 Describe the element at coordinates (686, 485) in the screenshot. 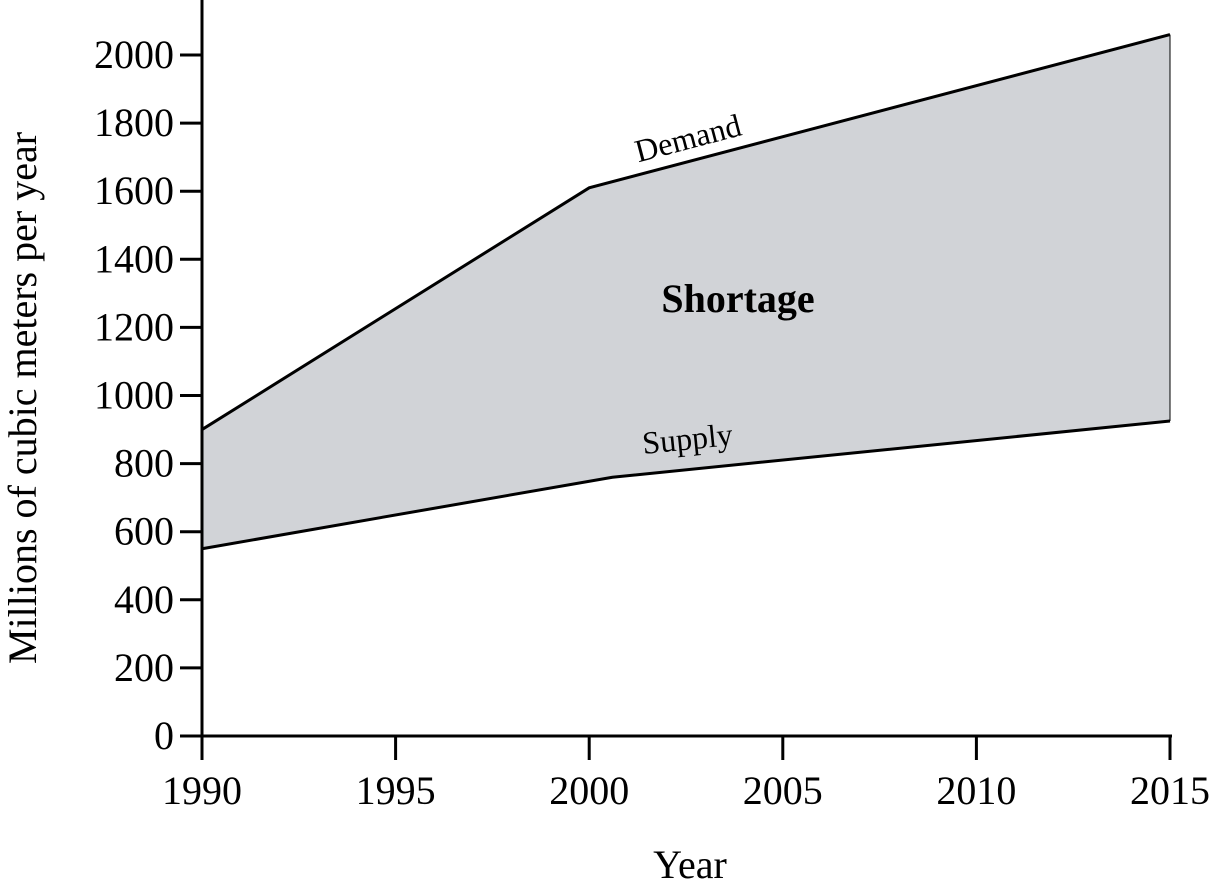

I see `series-line-supply` at that location.